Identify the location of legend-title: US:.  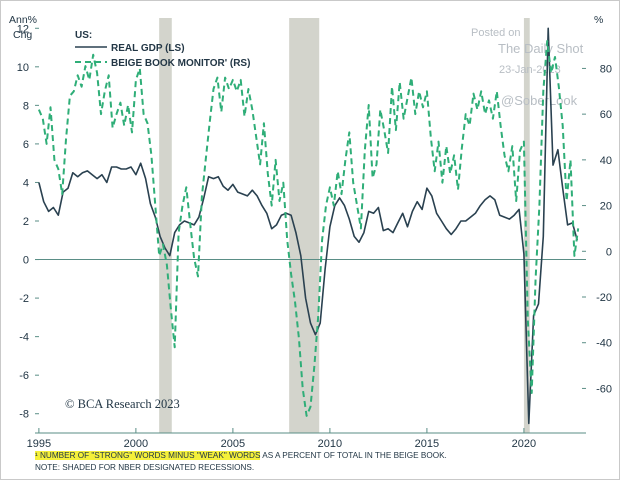
(83, 35).